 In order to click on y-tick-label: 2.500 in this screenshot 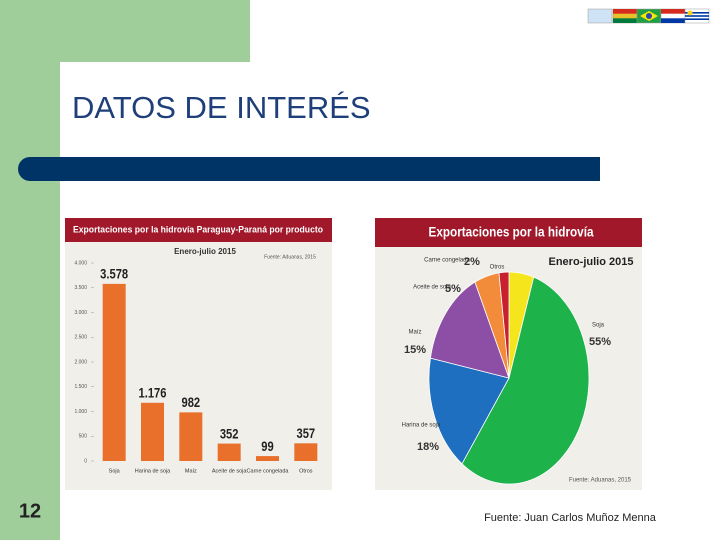, I will do `click(80, 338)`.